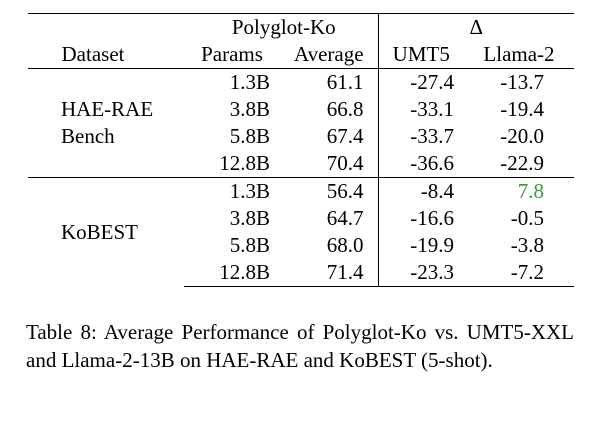 The image size is (594, 421). I want to click on column-header-llama2: Llama-2, so click(519, 54).